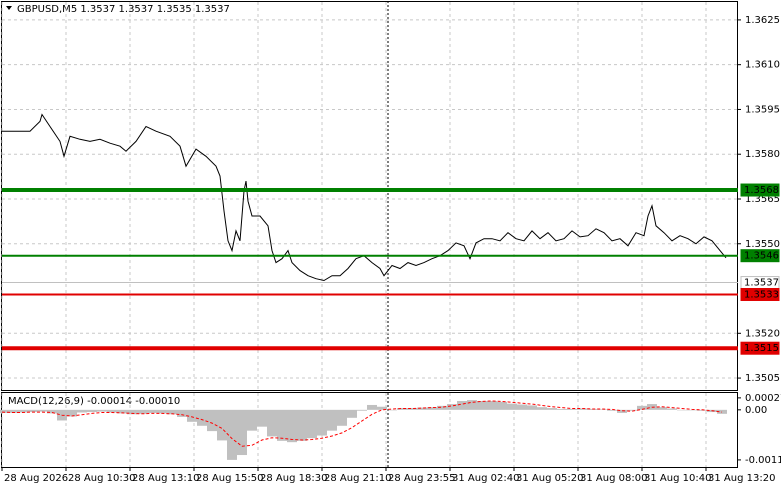  I want to click on y-tick-label: 1.3520, so click(762, 333).